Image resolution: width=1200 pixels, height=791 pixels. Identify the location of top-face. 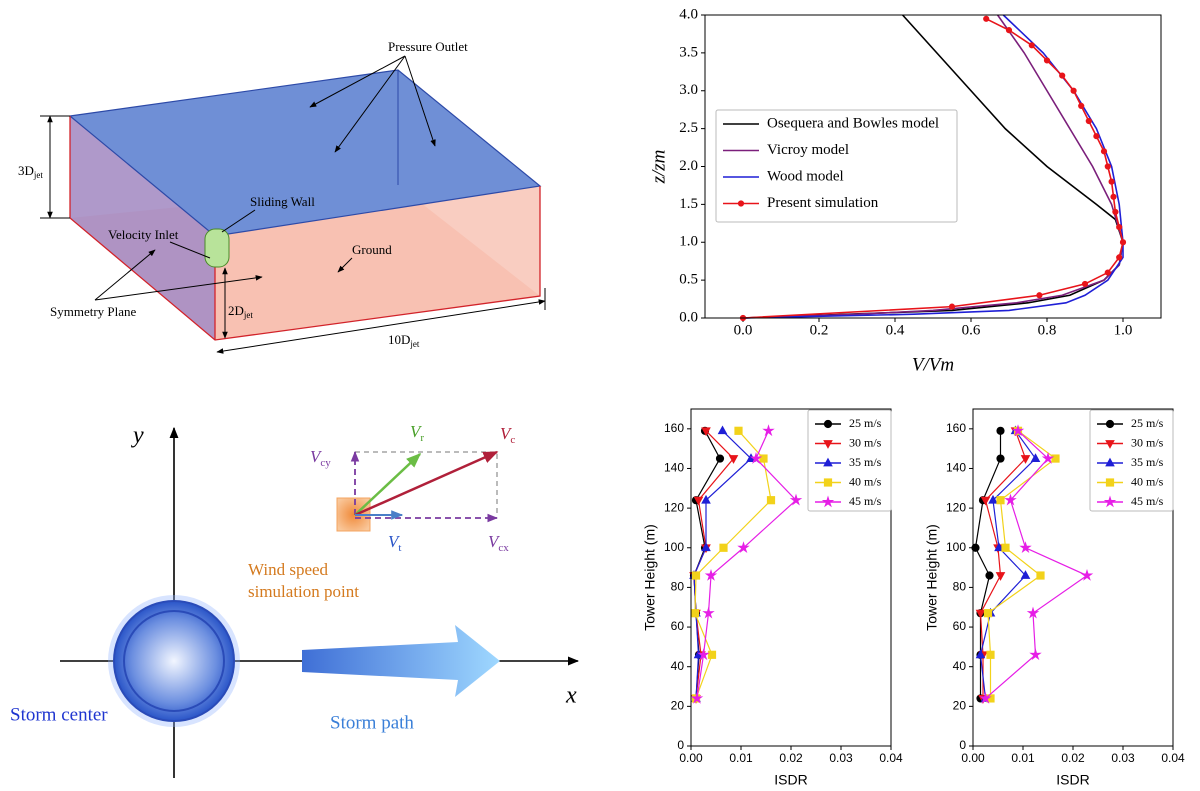
(305, 153).